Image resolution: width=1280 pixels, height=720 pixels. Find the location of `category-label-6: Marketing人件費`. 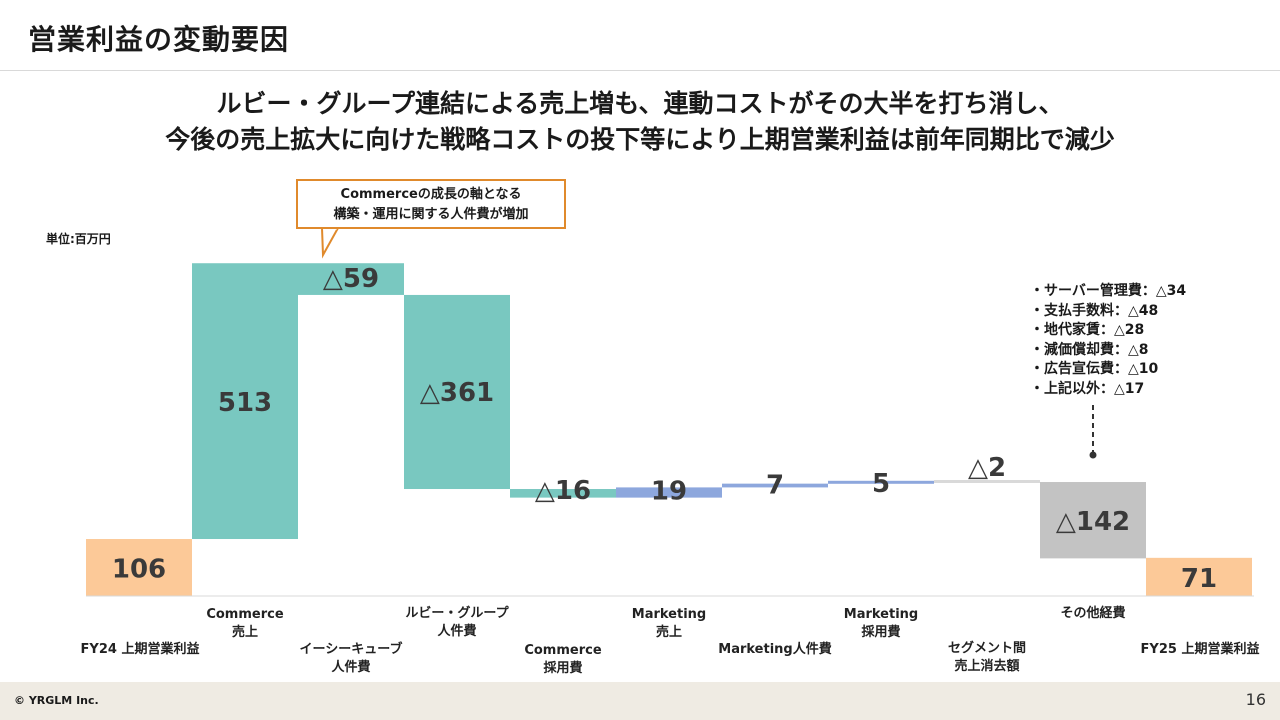

category-label-6: Marketing人件費 is located at coordinates (774, 649).